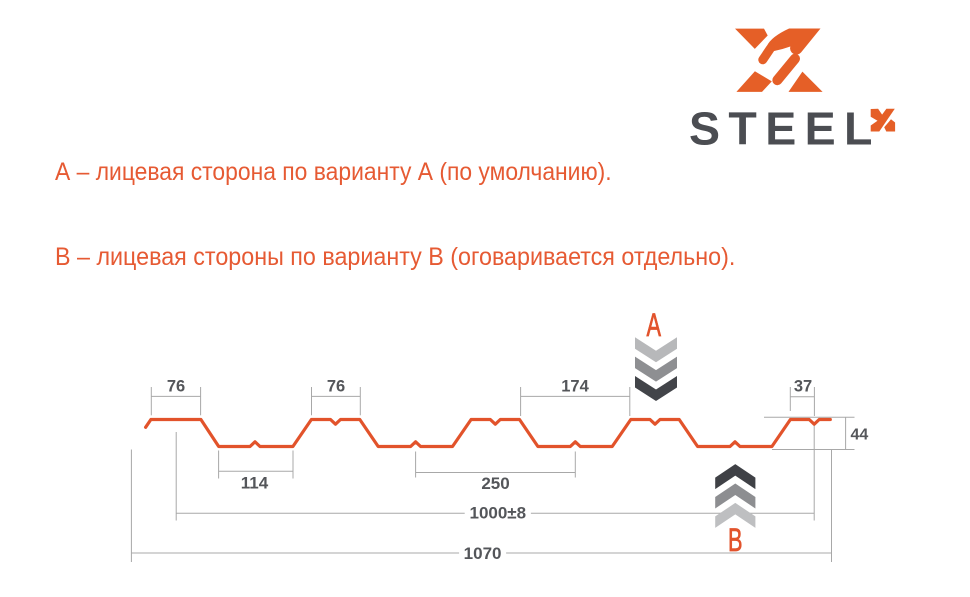  I want to click on svg-text: 250, so click(495, 483).